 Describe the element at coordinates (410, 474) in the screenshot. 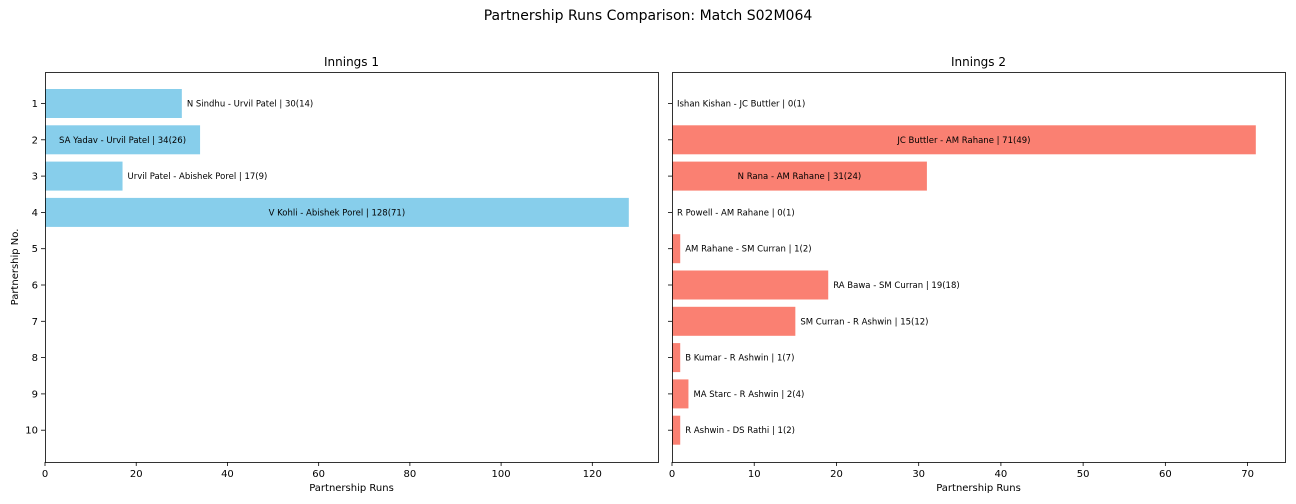

I see `x-tick-label: 80` at that location.